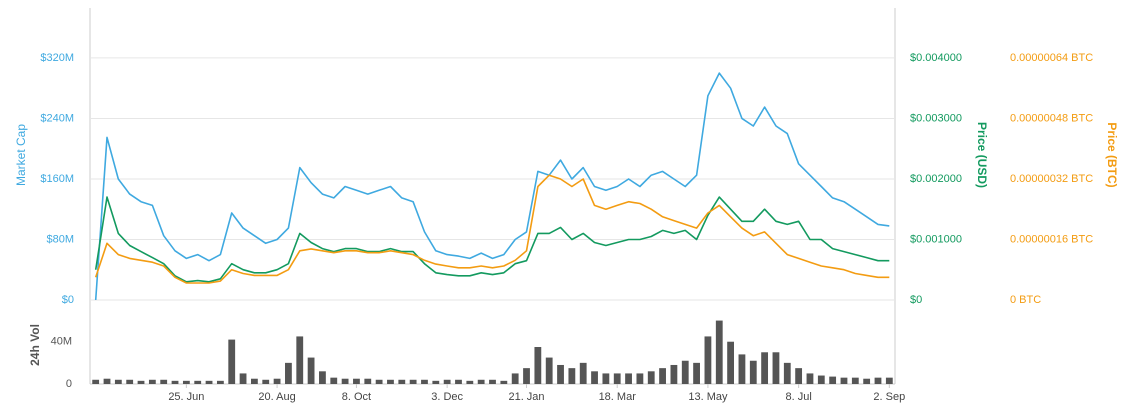 The height and width of the screenshot is (415, 1122). Describe the element at coordinates (1051, 58) in the screenshot. I see `y3-tick-label: 0.00000064 BTC` at that location.